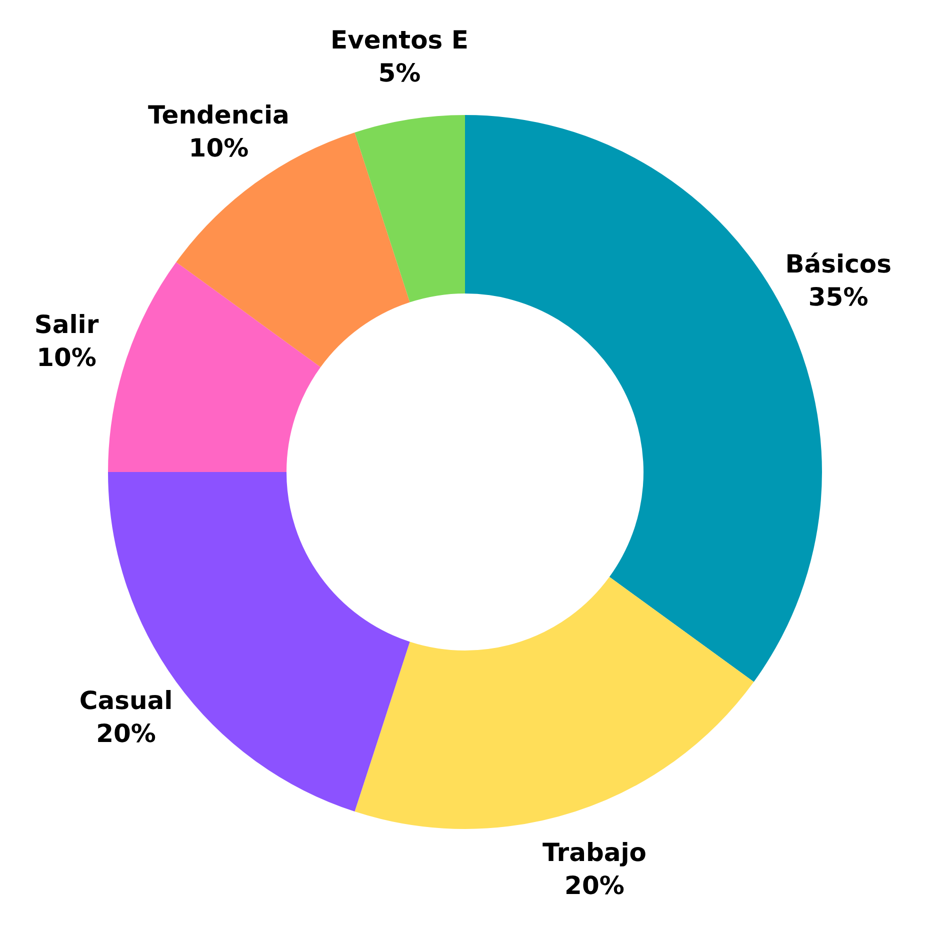  Describe the element at coordinates (838, 297) in the screenshot. I see `data-label: 35%` at that location.